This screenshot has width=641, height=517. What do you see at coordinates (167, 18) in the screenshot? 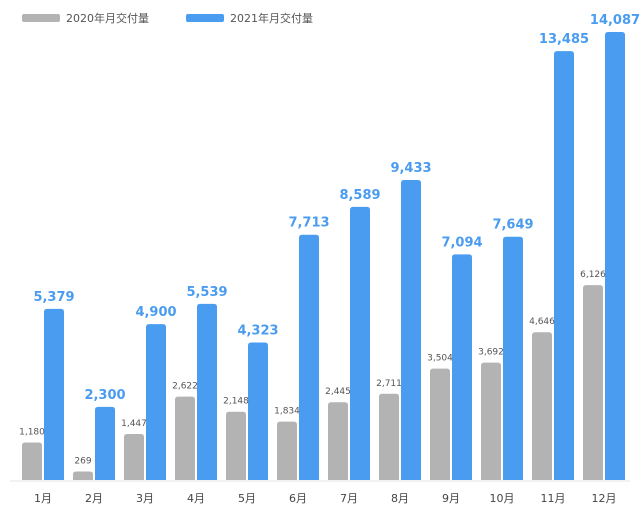
I see `chart-legend: 2020年月交付量 2021年月交付量` at bounding box center [167, 18].